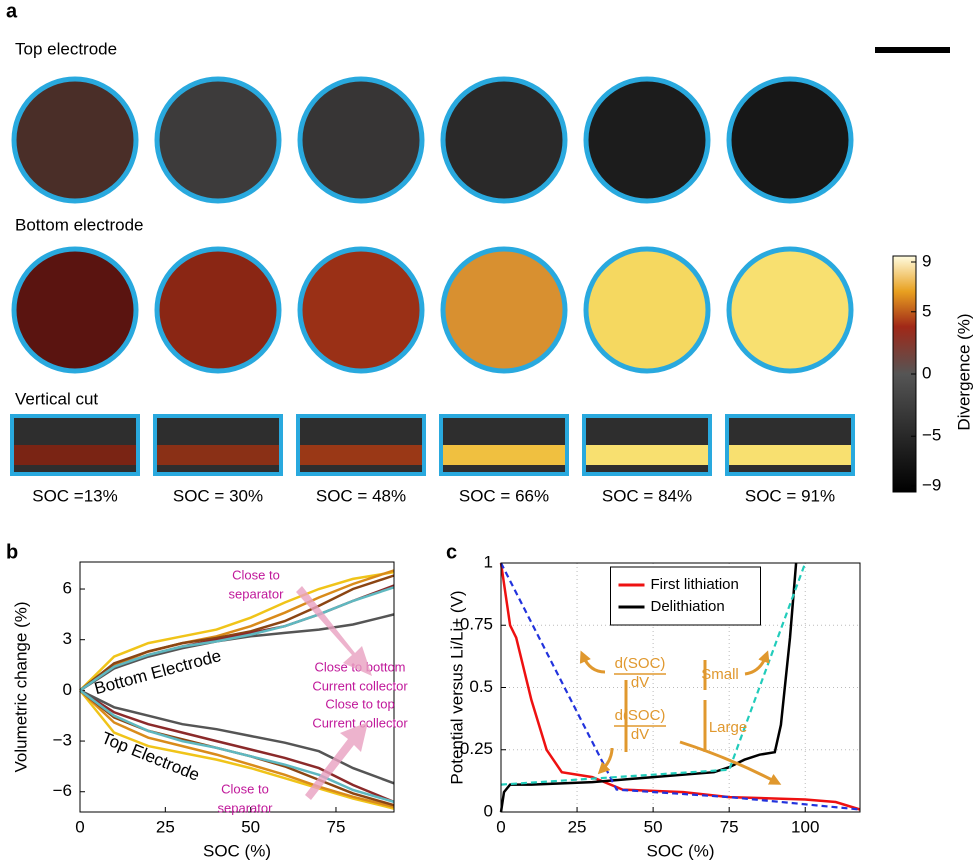 This screenshot has width=978, height=866. What do you see at coordinates (451, 552) in the screenshot?
I see `panel-label: c` at bounding box center [451, 552].